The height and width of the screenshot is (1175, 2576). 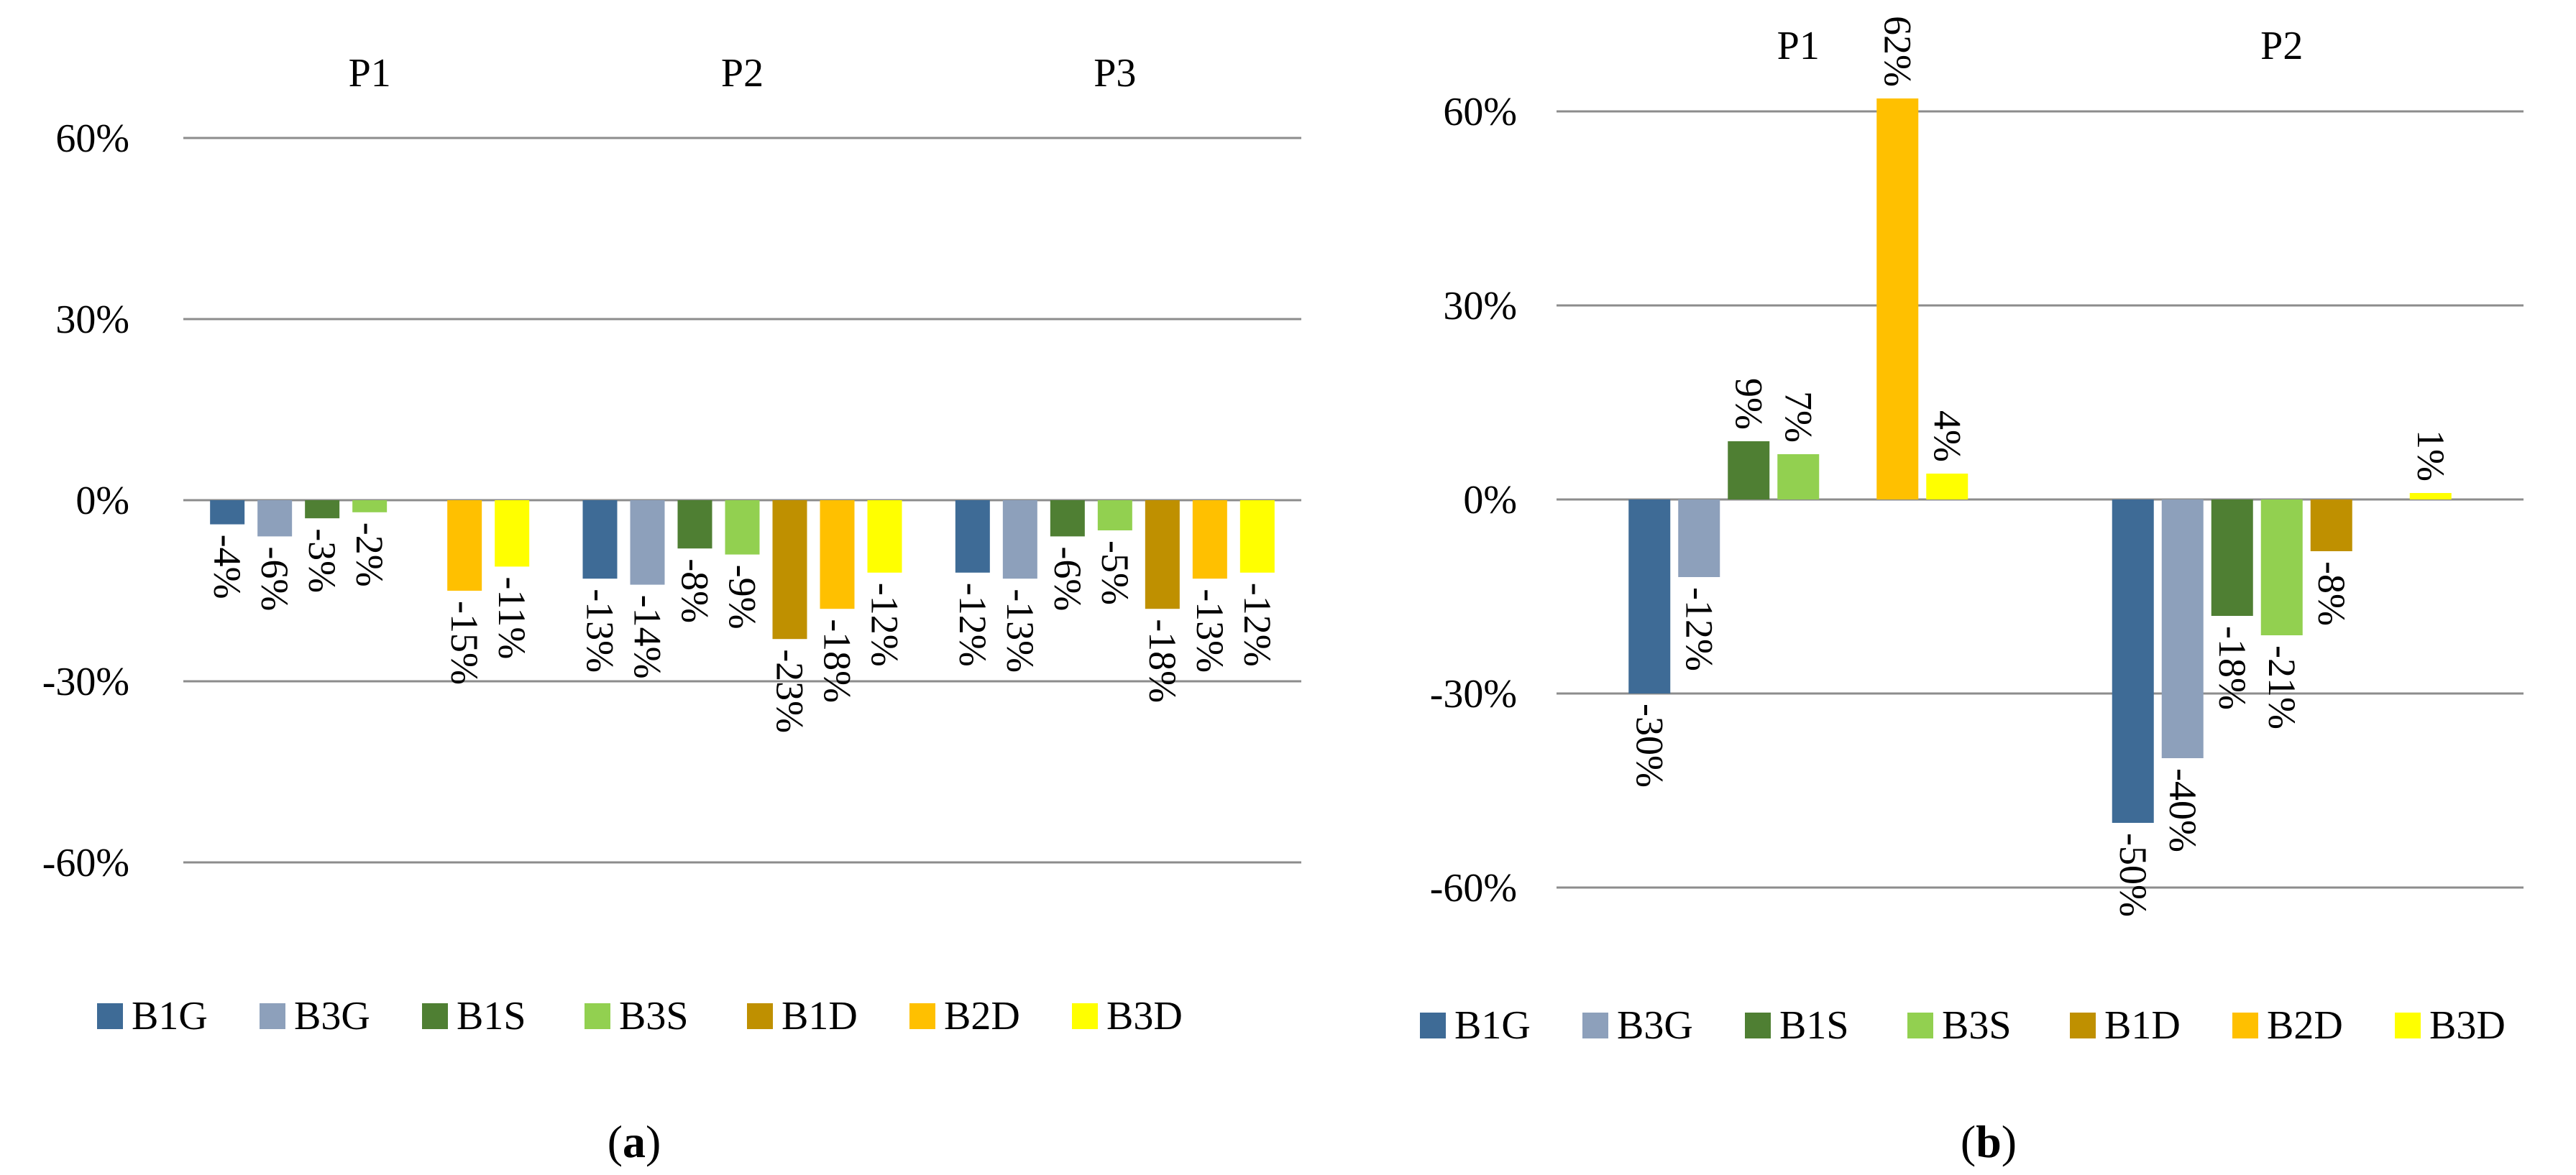 What do you see at coordinates (2182, 810) in the screenshot?
I see `data-label: -40%` at bounding box center [2182, 810].